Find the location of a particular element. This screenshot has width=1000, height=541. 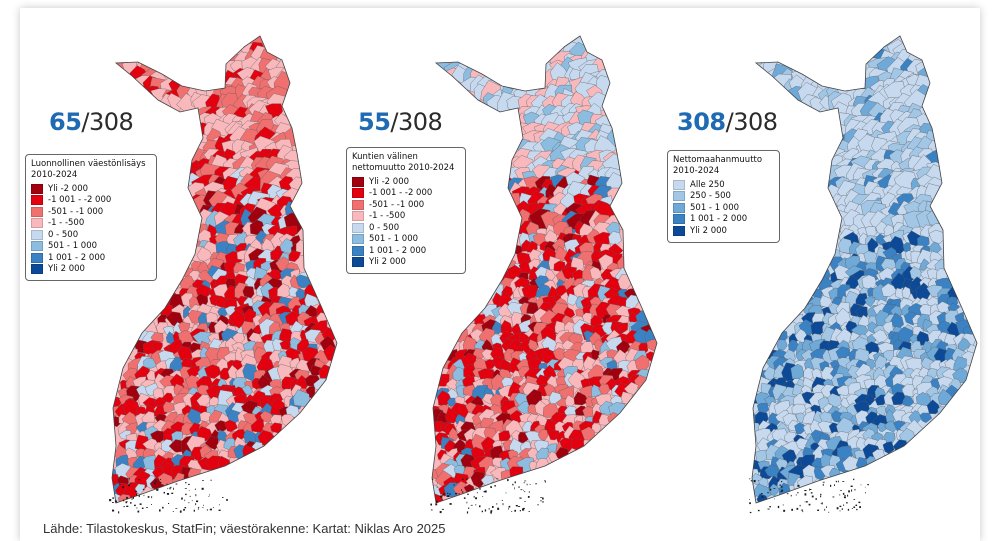

legend-label: -501 - -1 000 is located at coordinates (397, 204).